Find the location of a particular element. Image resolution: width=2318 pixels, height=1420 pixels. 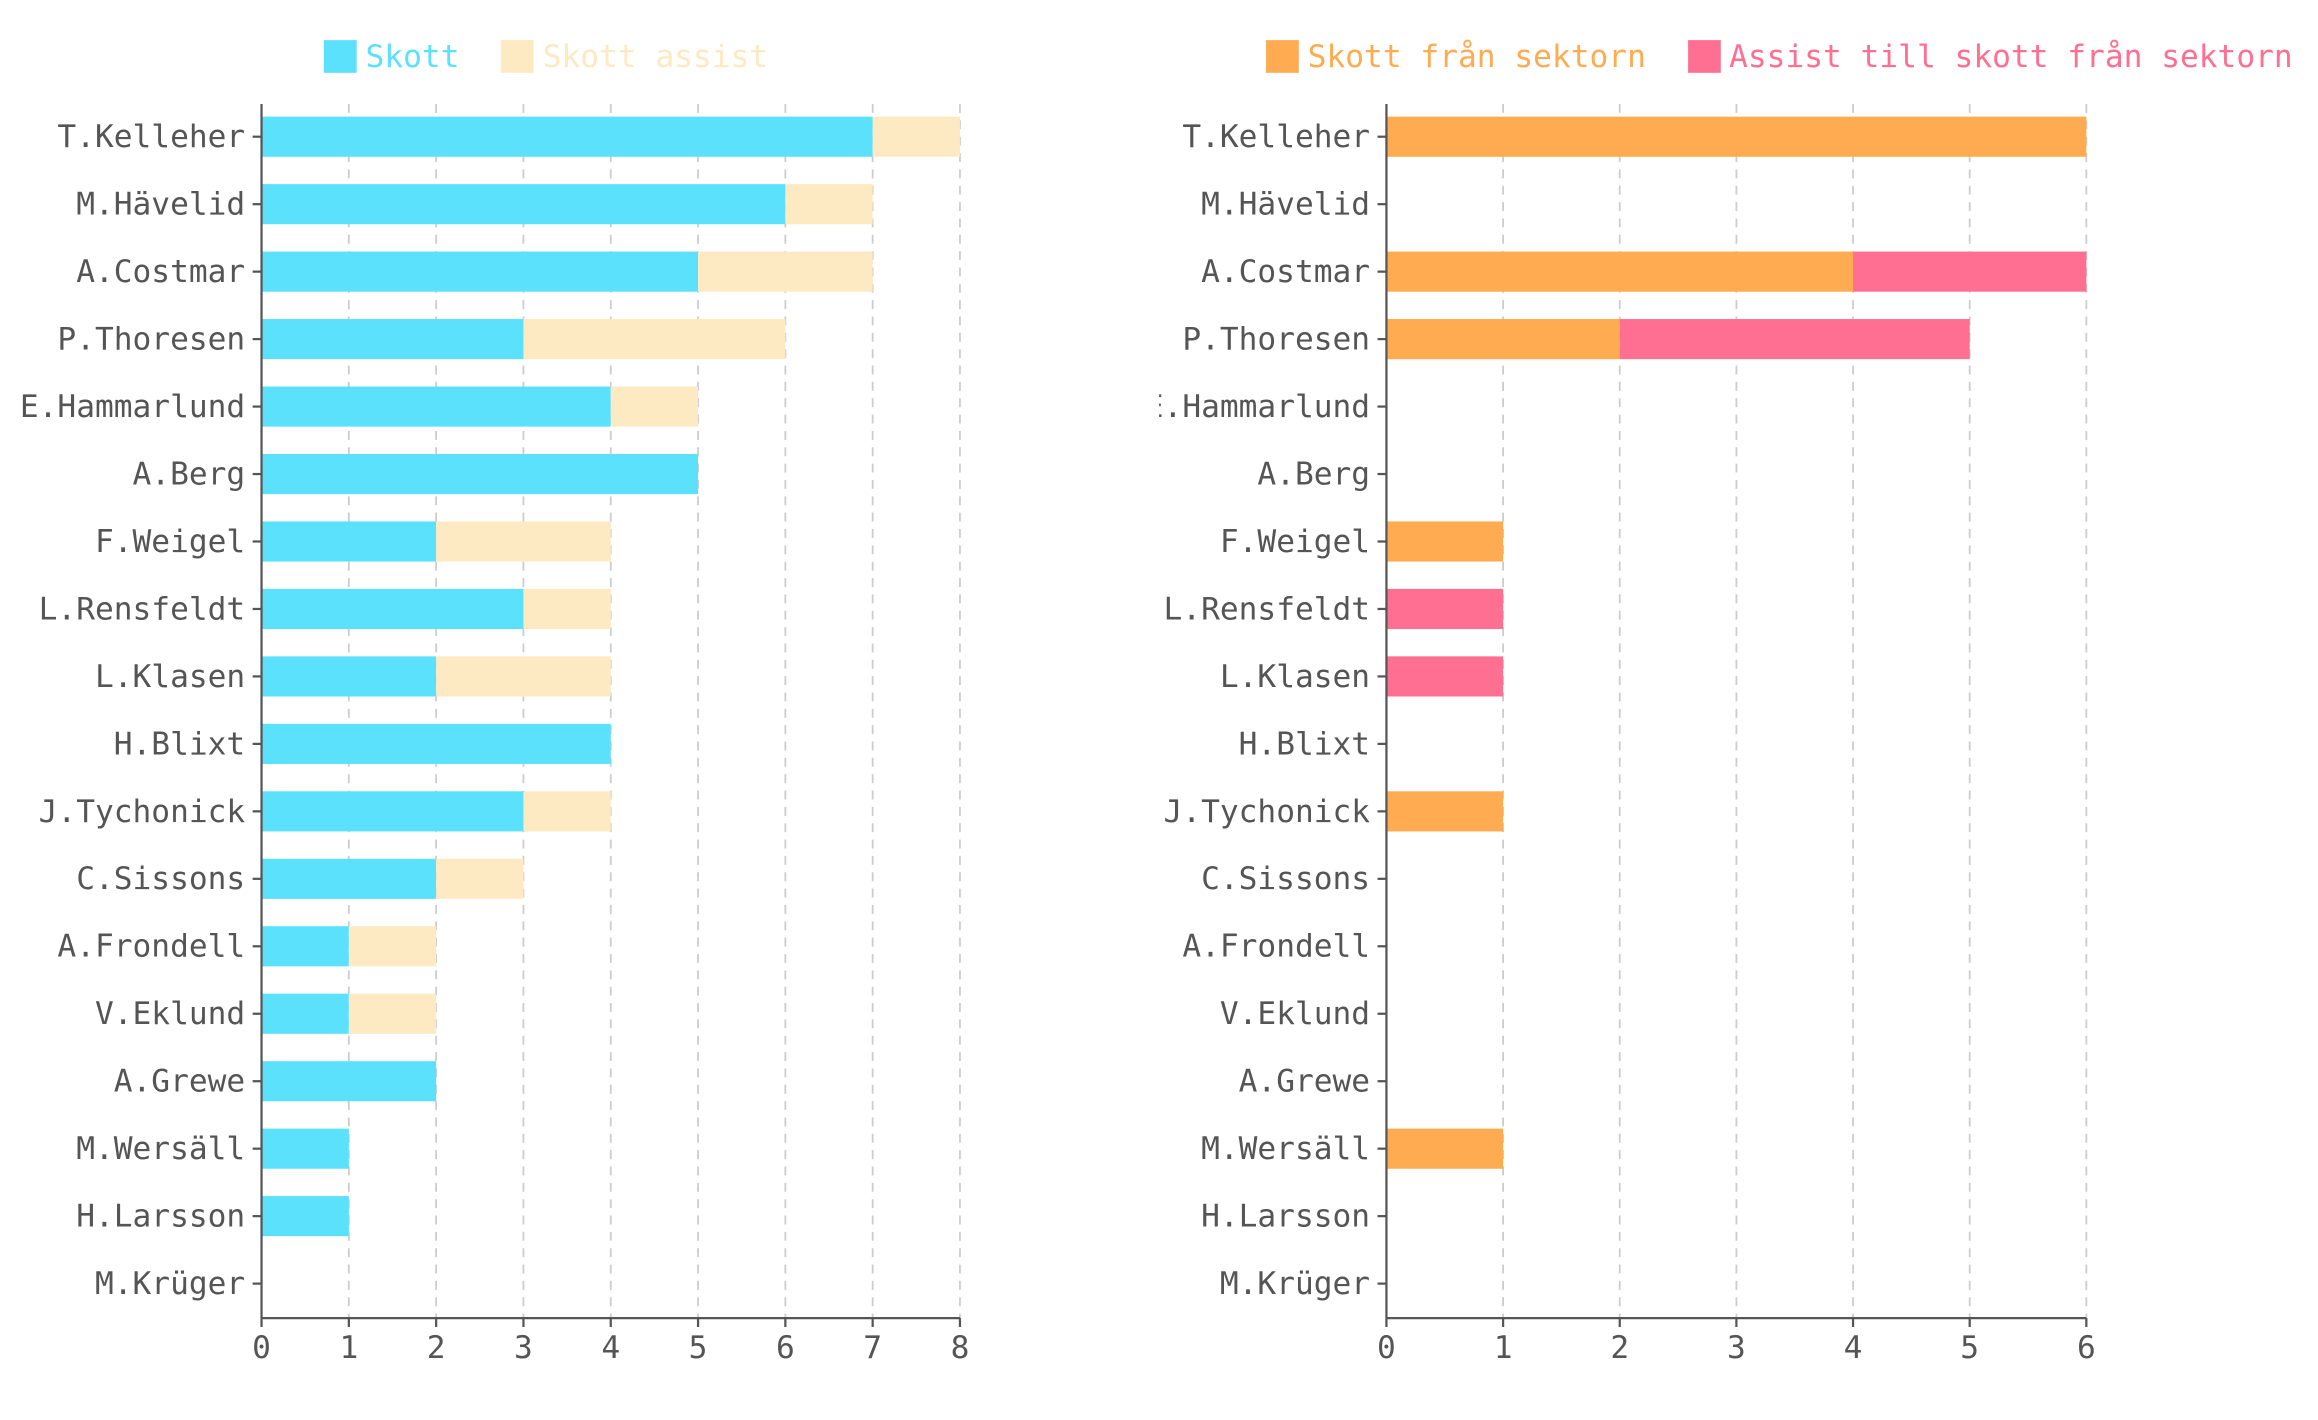

legend-item: Assist till skott från sektorn is located at coordinates (1990, 56).